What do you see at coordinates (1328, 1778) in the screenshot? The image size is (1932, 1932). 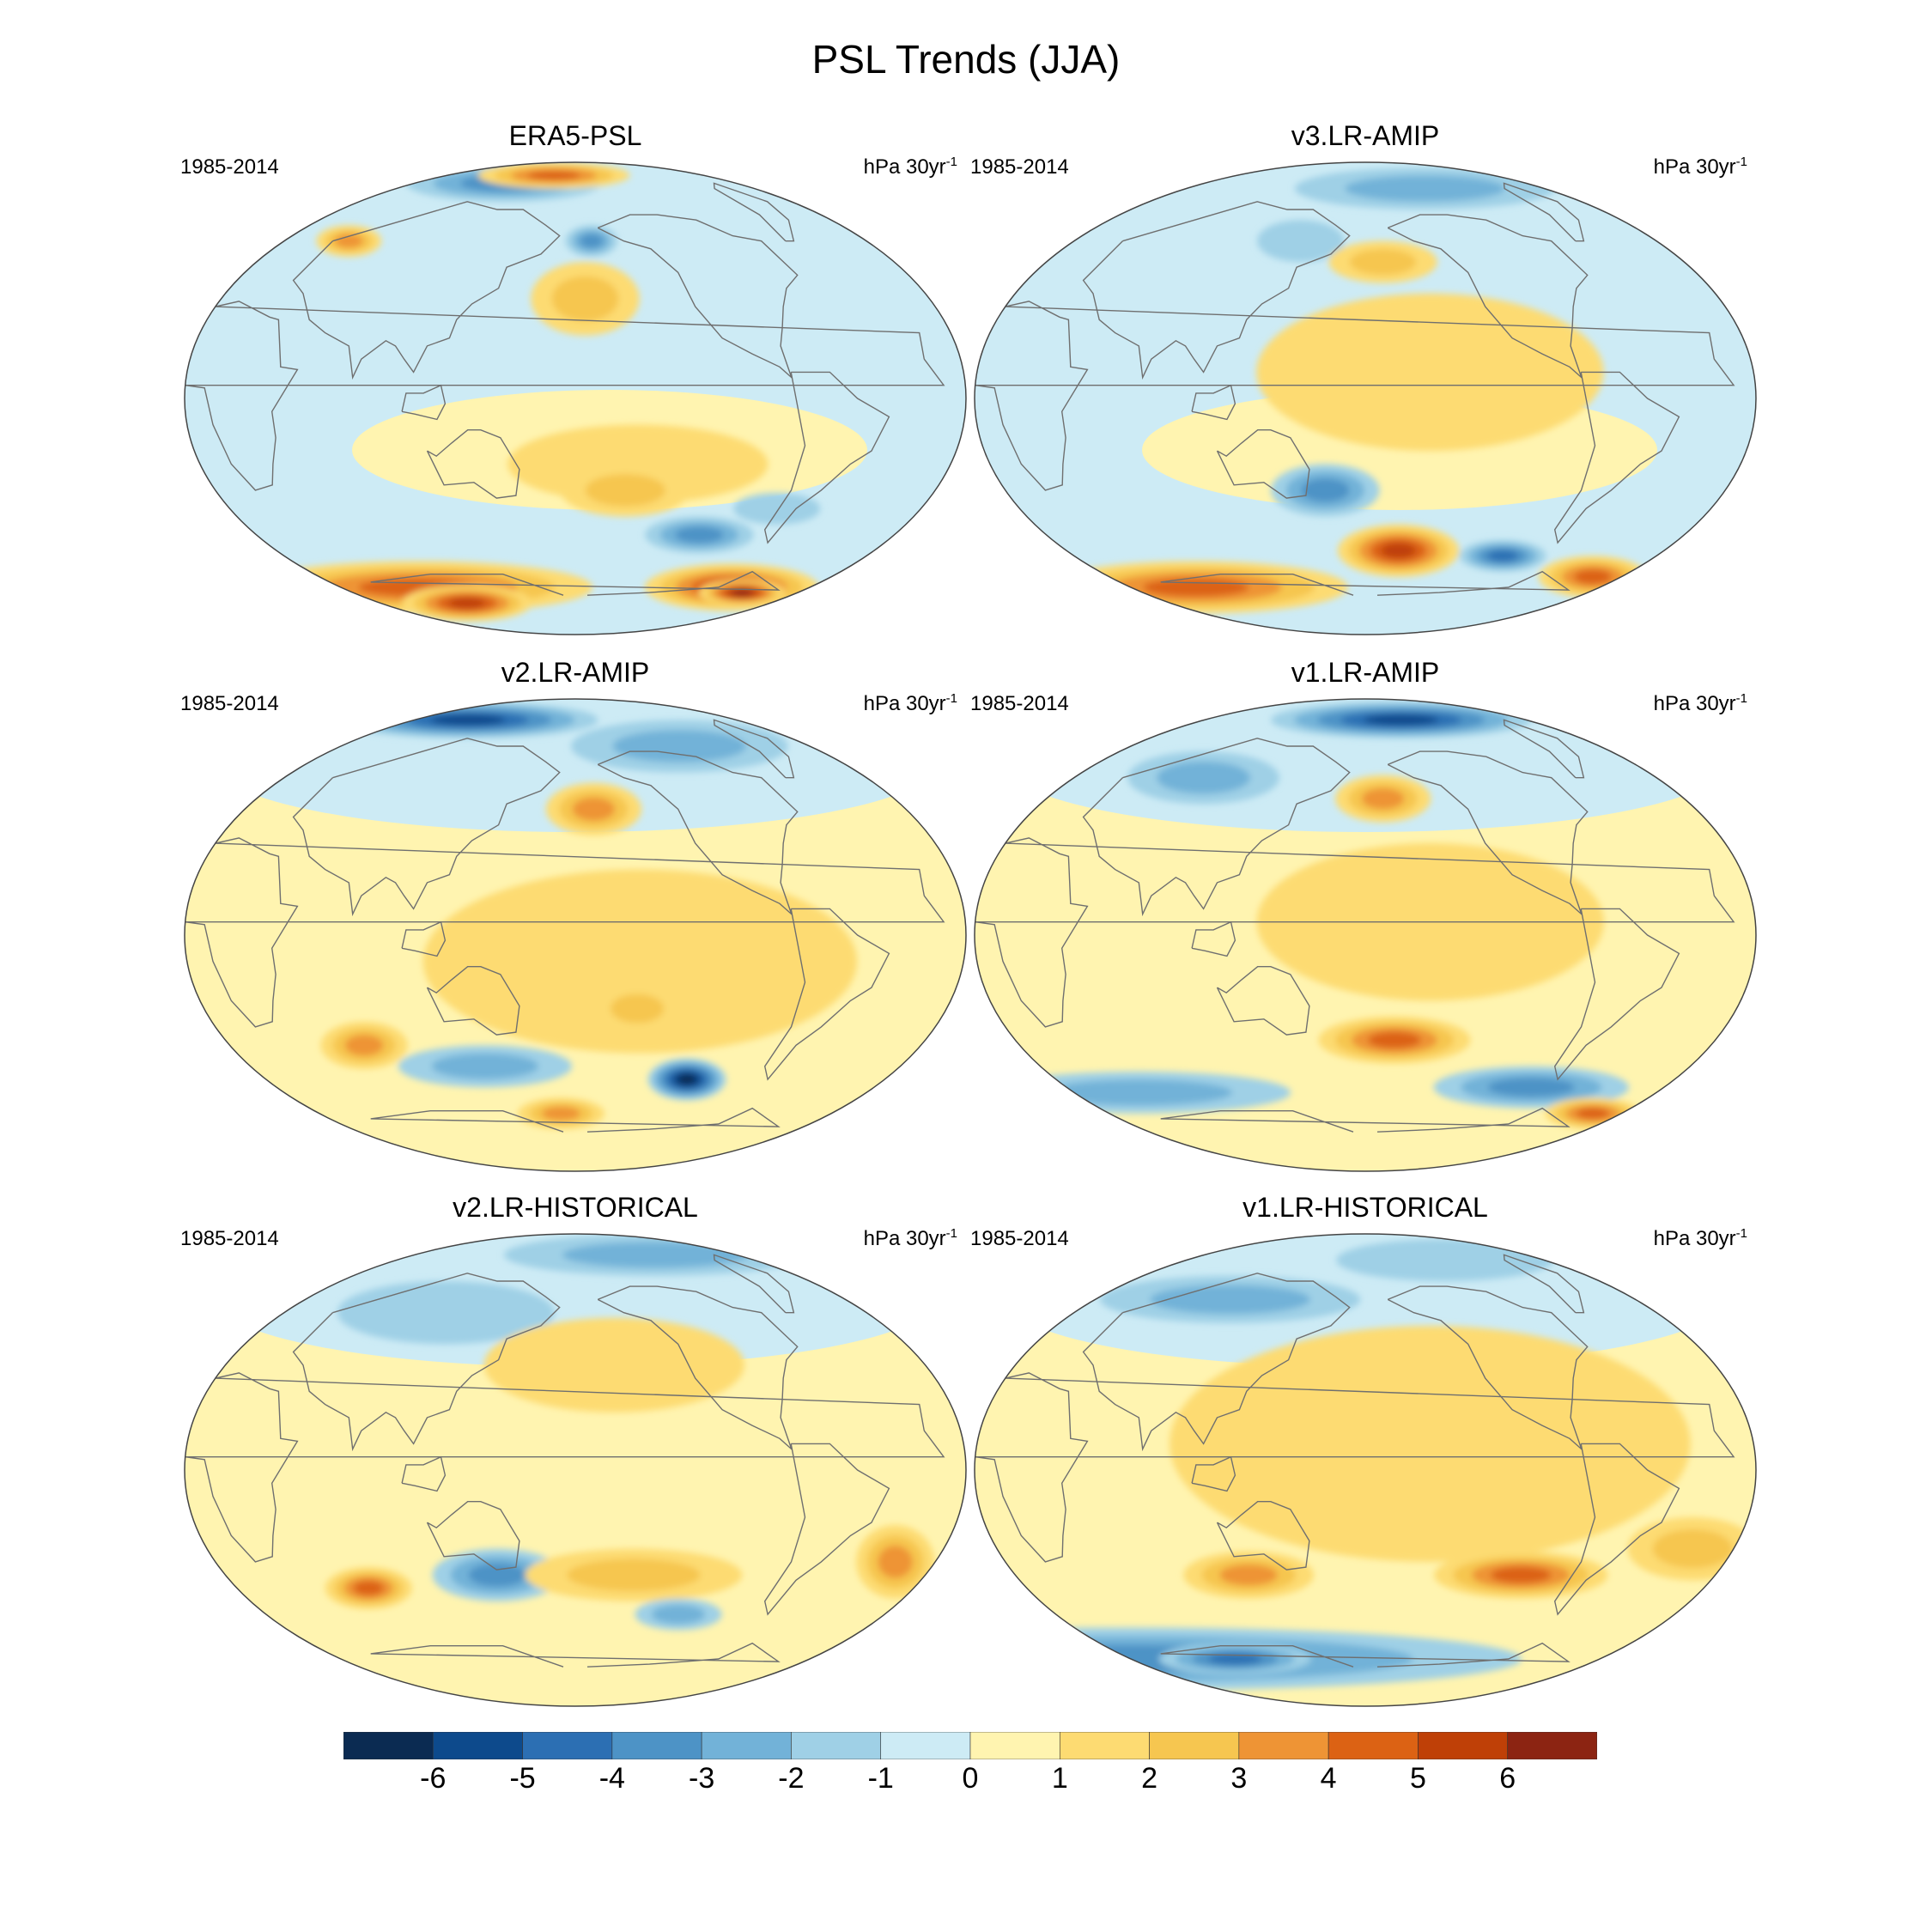 I see `colorbar-tick-label: 4` at bounding box center [1328, 1778].